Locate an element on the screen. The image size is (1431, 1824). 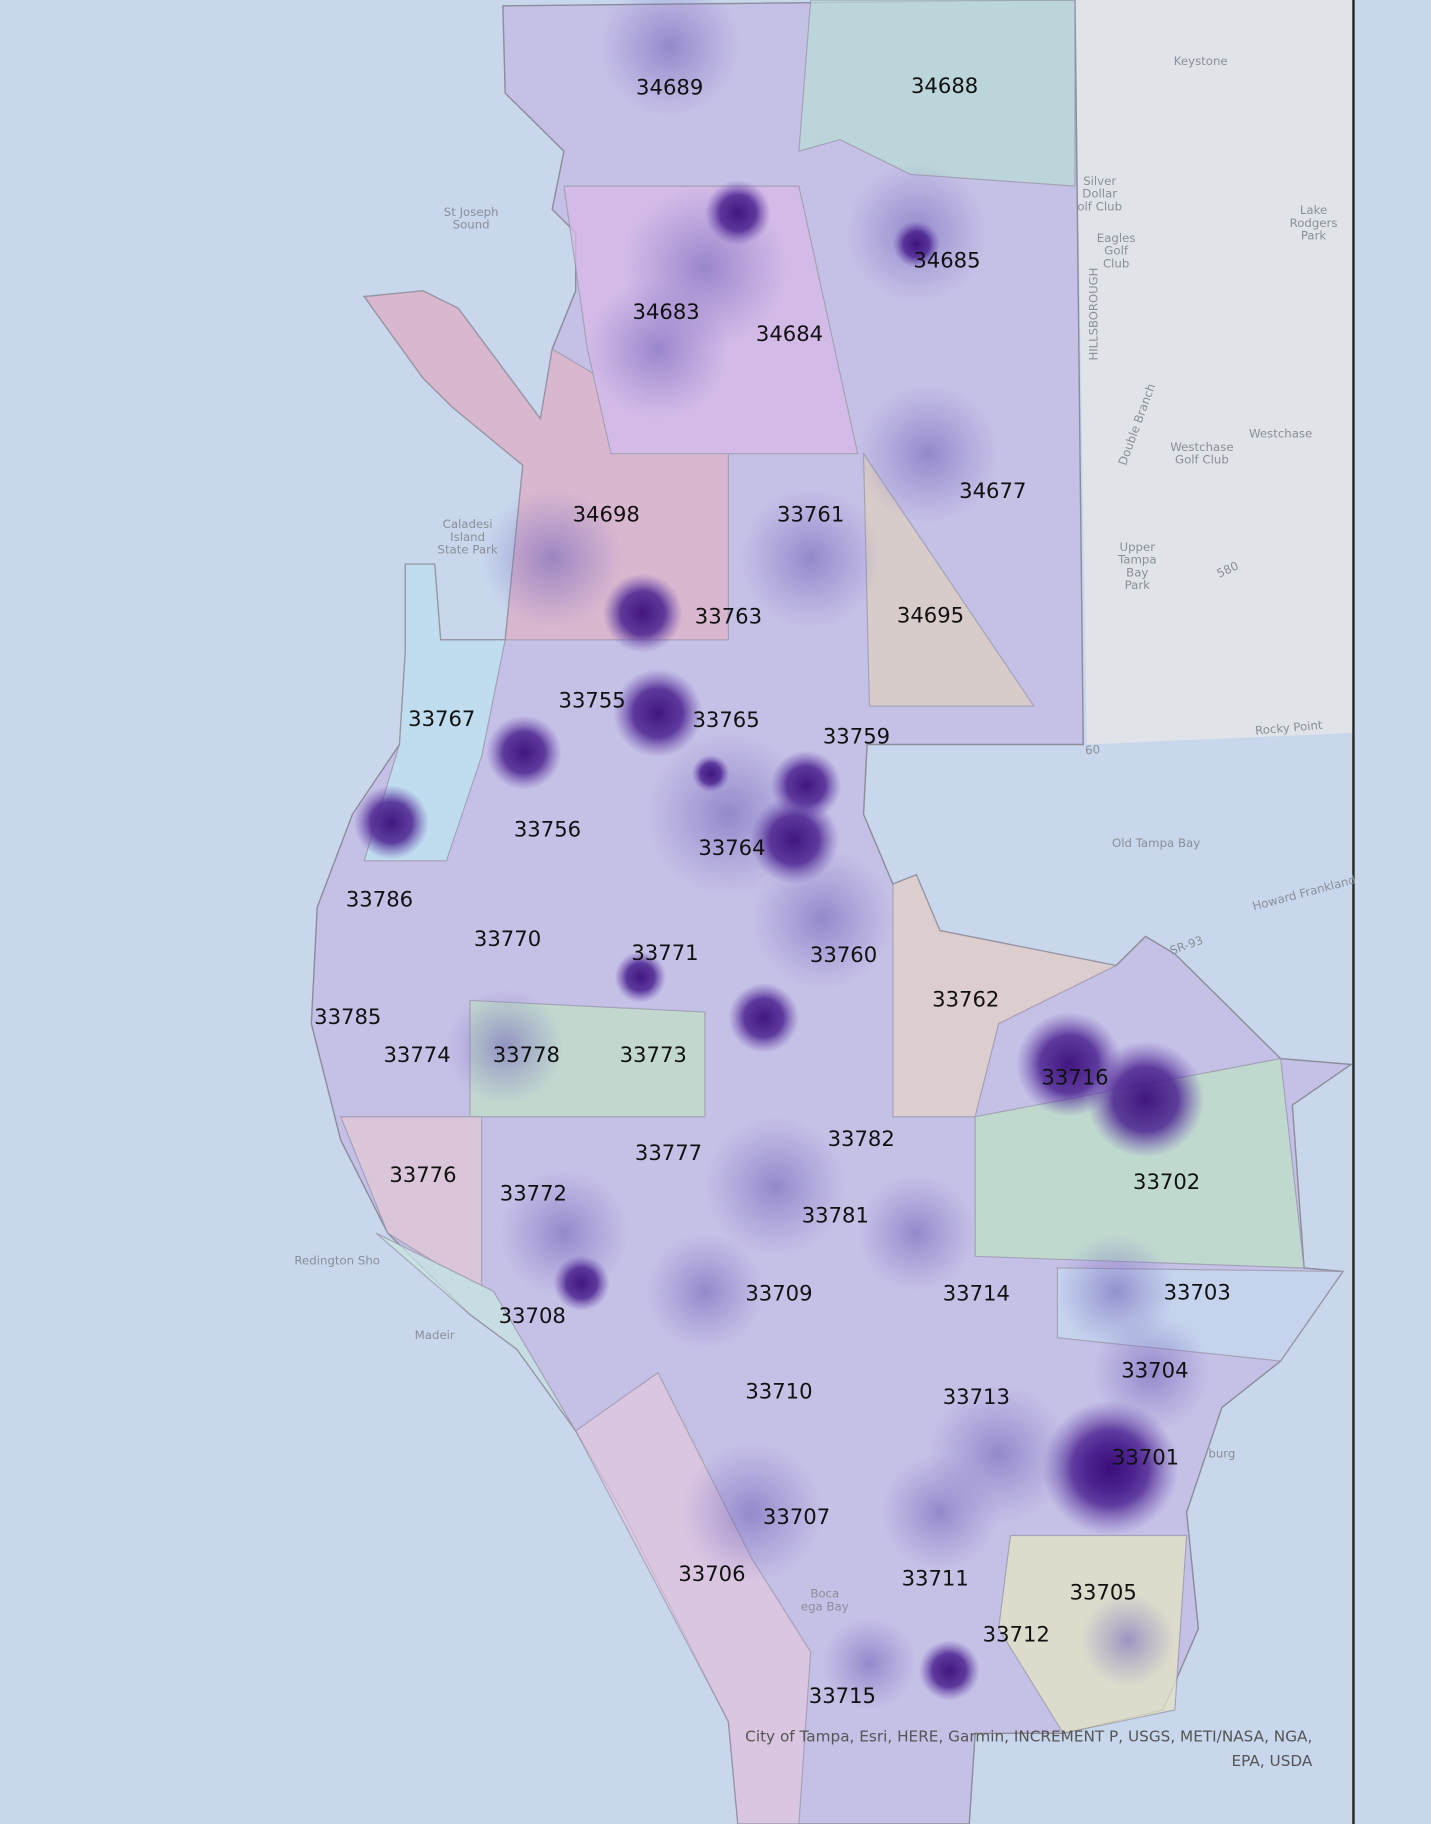
zip-label: 33705 is located at coordinates (1103, 1592).